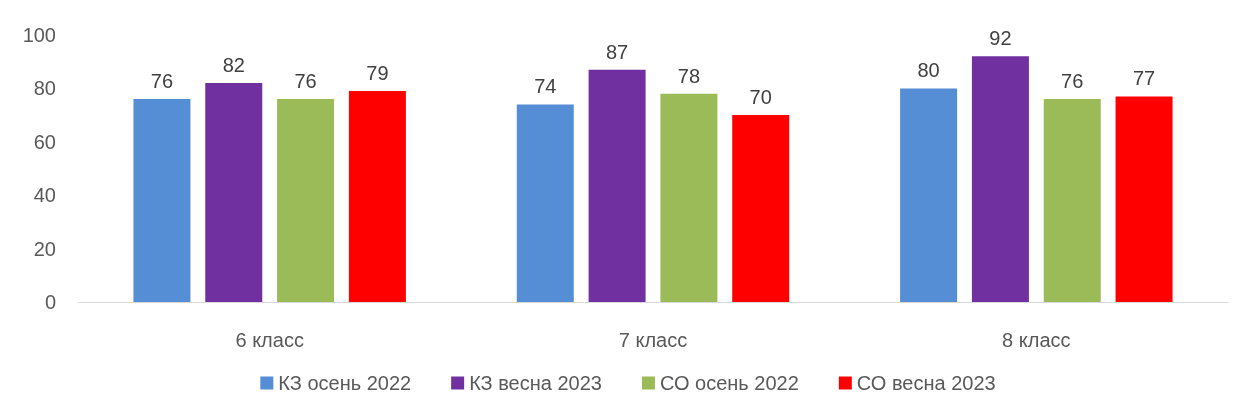 This screenshot has width=1256, height=412. I want to click on y-tick-label: 0, so click(50, 302).